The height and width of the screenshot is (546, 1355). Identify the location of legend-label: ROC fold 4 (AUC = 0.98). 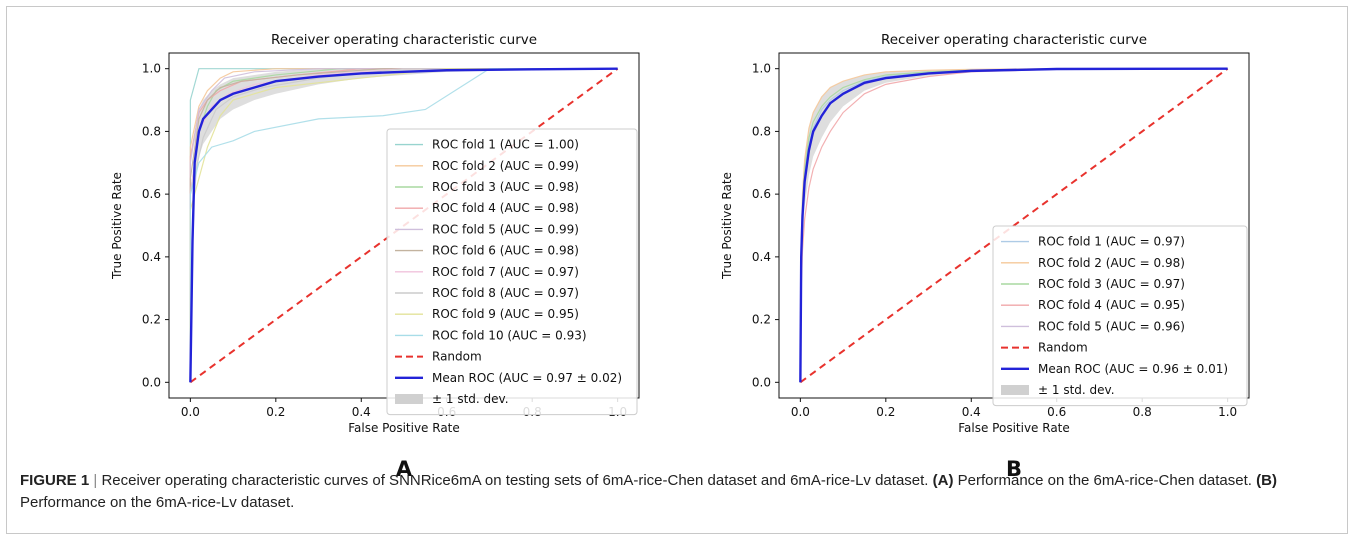
(505, 208).